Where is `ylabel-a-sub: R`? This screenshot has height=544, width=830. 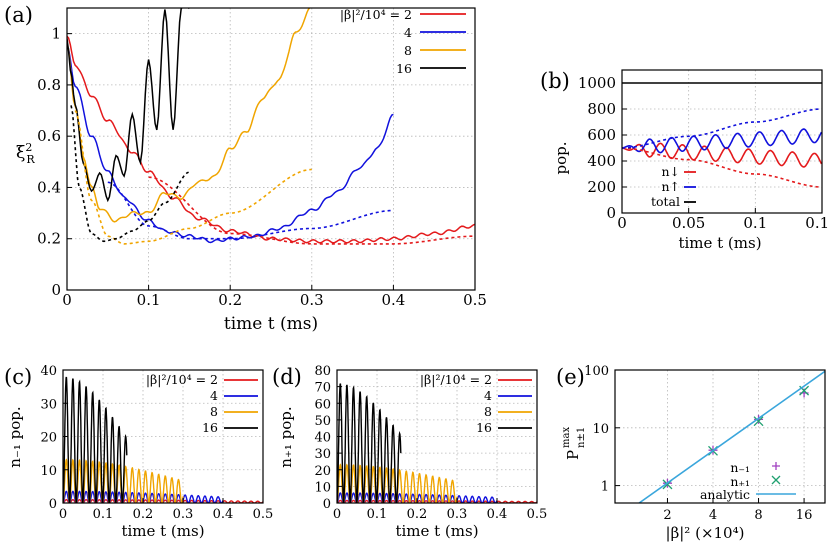 ylabel-a-sub: R is located at coordinates (30, 159).